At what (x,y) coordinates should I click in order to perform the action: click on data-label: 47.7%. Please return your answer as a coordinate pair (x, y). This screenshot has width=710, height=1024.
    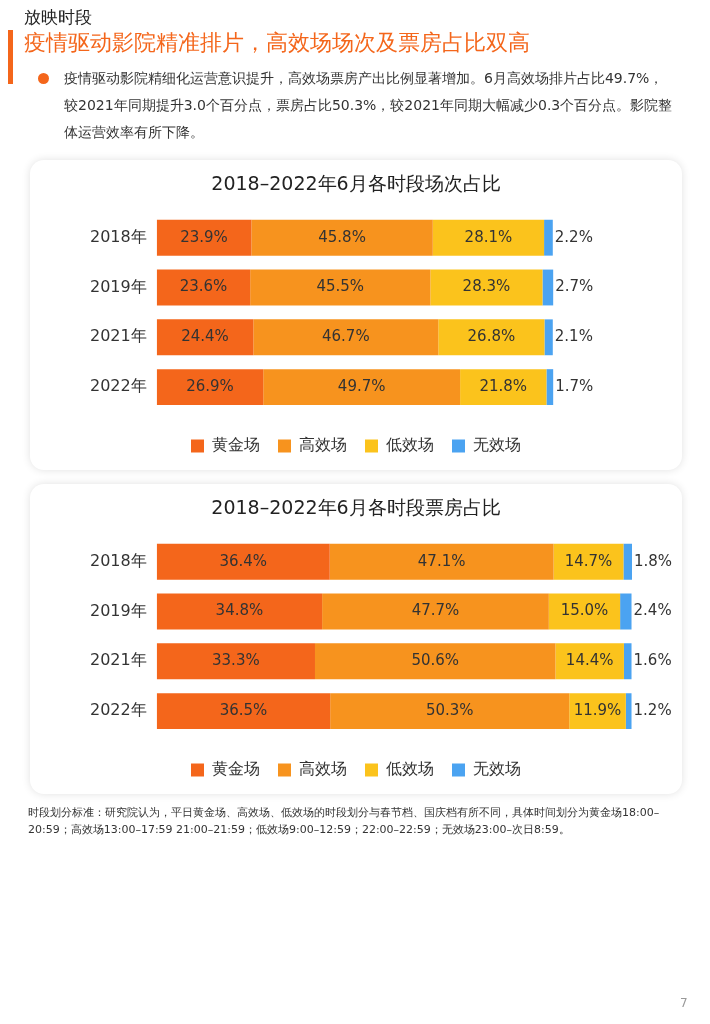
    Looking at the image, I should click on (435, 610).